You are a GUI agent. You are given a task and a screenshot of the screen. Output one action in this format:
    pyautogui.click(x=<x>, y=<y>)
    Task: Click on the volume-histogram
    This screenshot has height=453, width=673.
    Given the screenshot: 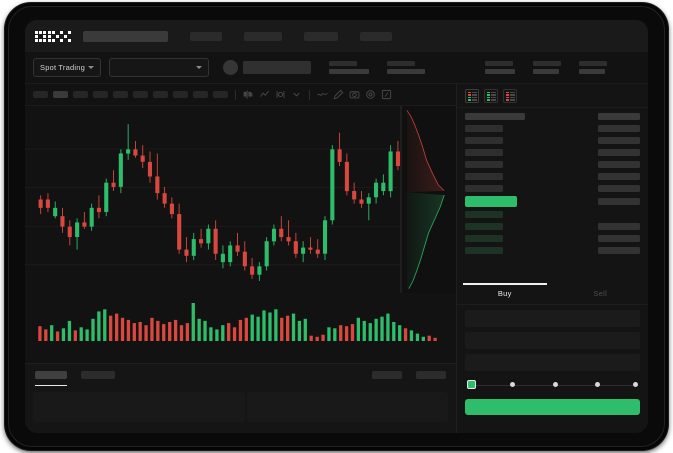 What is the action you would take?
    pyautogui.click(x=240, y=328)
    